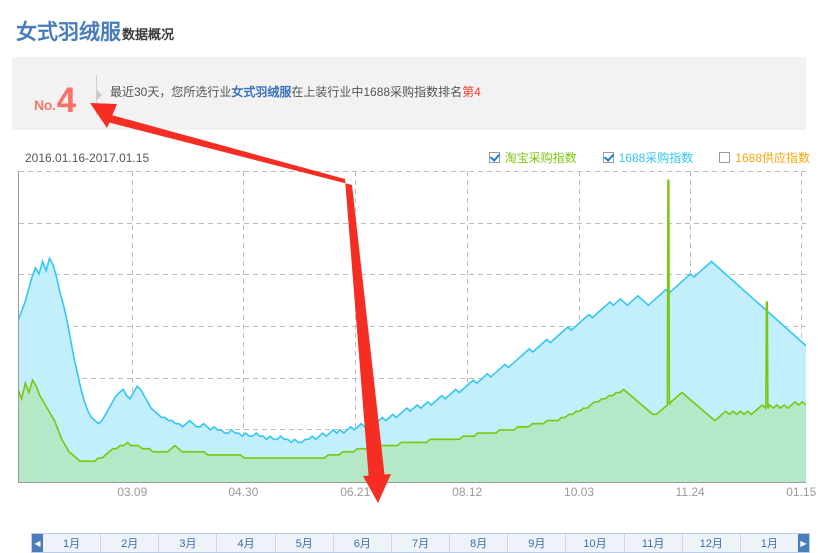 Image resolution: width=818 pixels, height=553 pixels. I want to click on legend-checkbox-1688-supply, so click(725, 157).